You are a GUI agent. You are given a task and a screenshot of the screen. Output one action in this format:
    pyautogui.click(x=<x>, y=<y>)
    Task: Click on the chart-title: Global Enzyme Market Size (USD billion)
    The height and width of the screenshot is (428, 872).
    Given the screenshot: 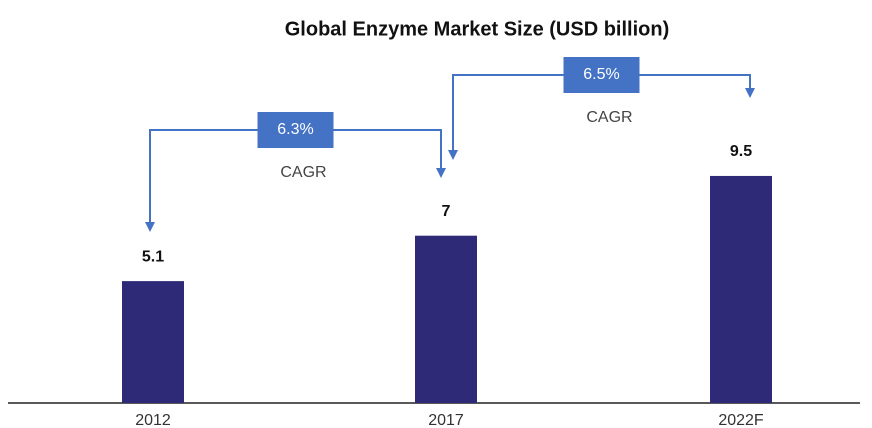 What is the action you would take?
    pyautogui.click(x=477, y=29)
    